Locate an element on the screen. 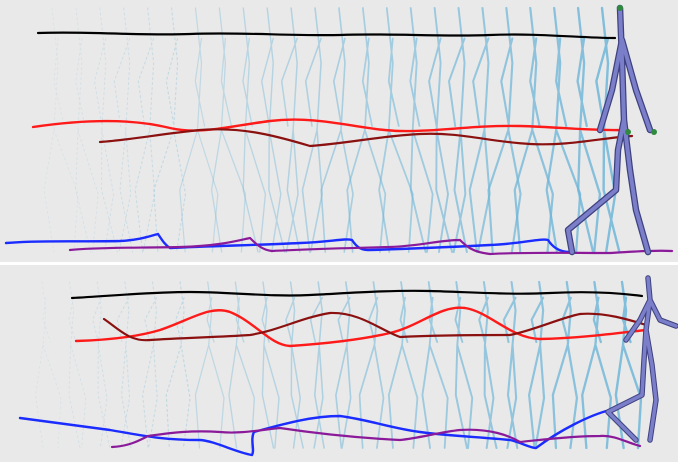 This screenshot has height=462, width=678. top-final-skeleton is located at coordinates (610, 130).